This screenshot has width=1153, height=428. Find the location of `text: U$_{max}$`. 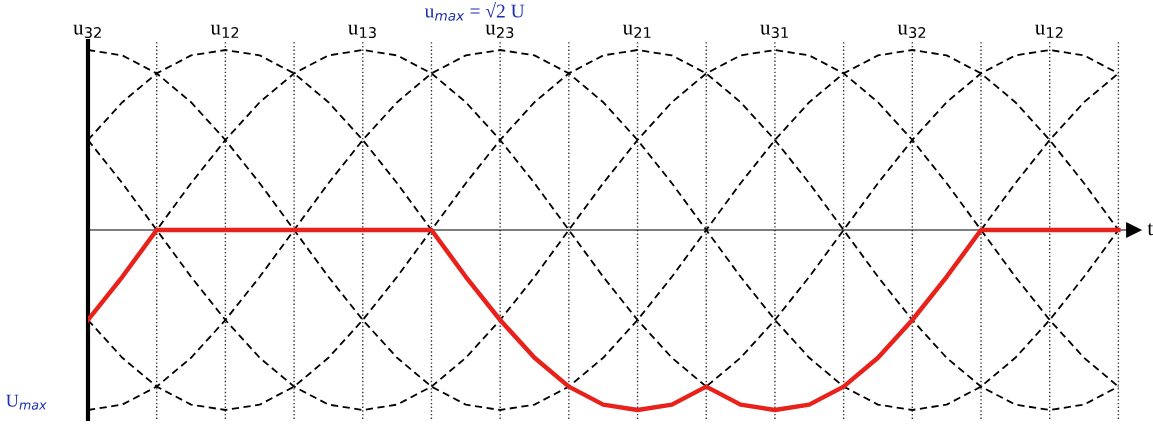

text: U$_{max}$ is located at coordinates (26, 402).